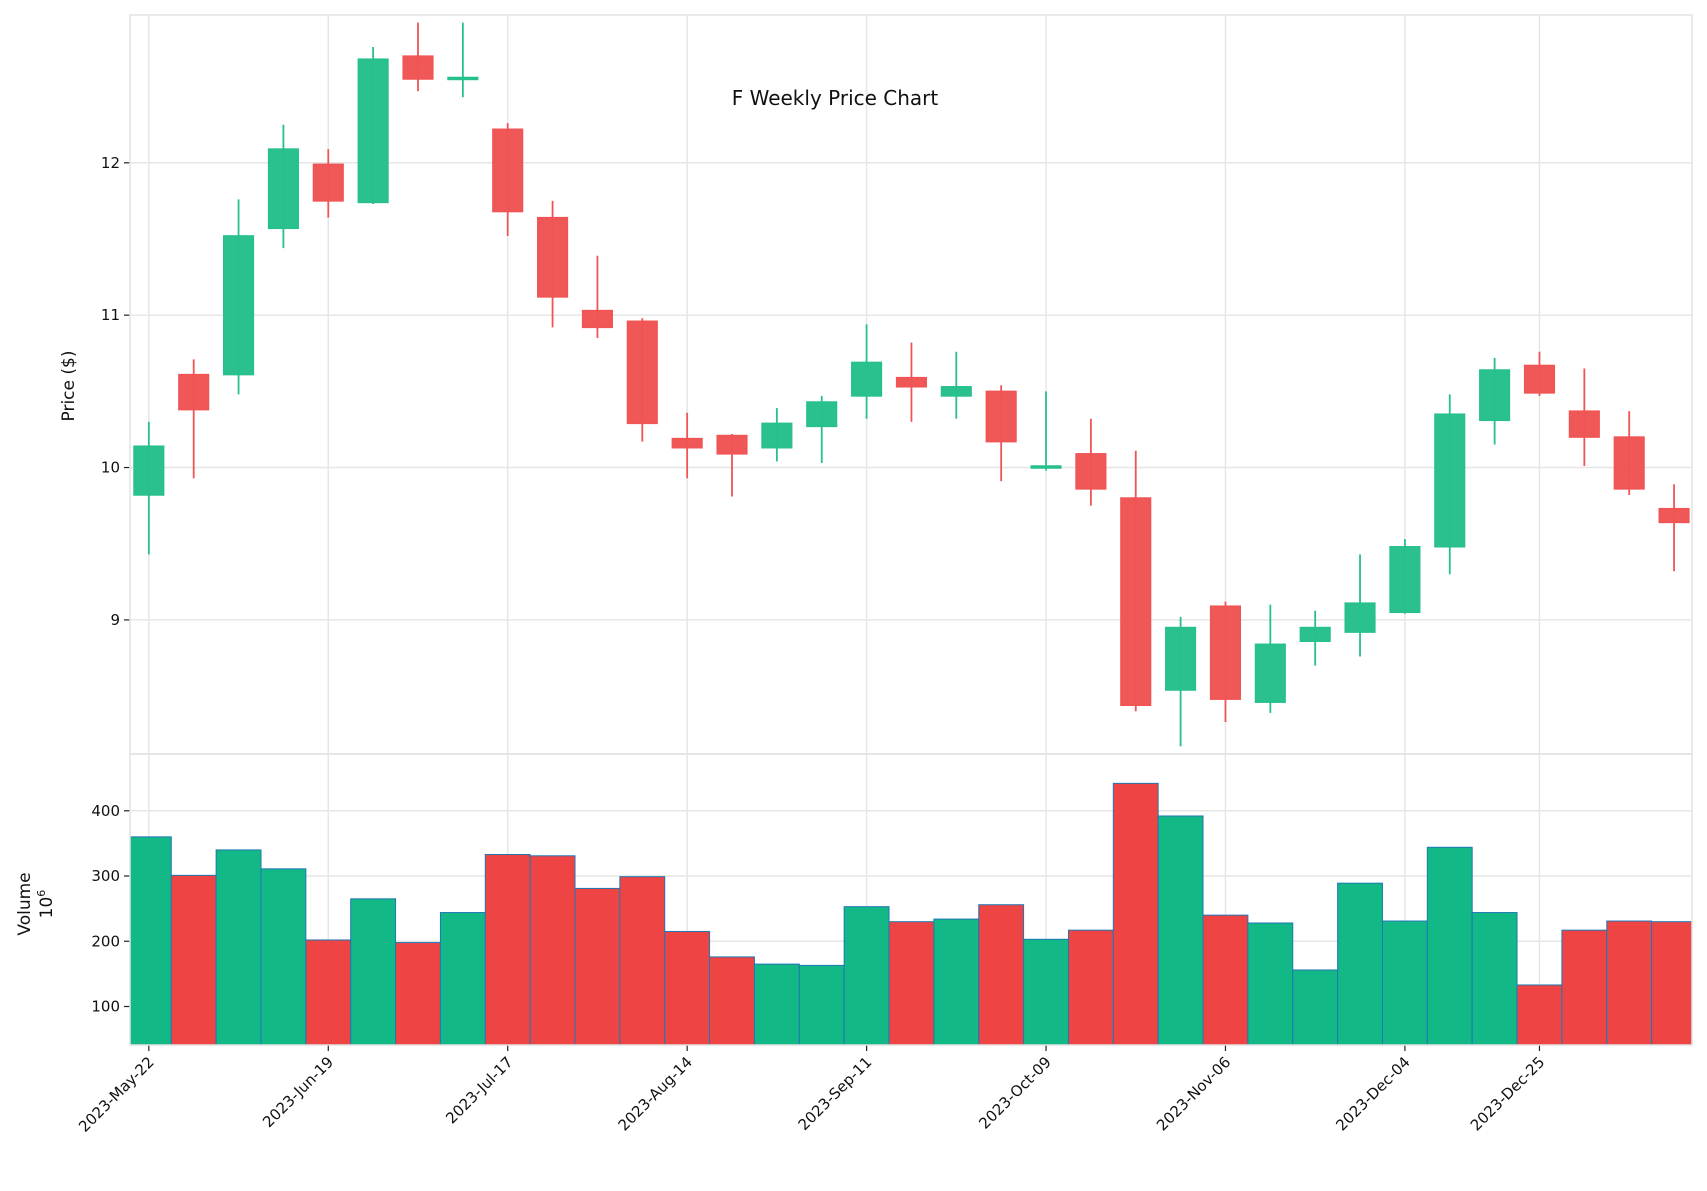 The image size is (1707, 1191). Describe the element at coordinates (1015, 1093) in the screenshot. I see `x-tick-label: 2023-Oct-09` at that location.